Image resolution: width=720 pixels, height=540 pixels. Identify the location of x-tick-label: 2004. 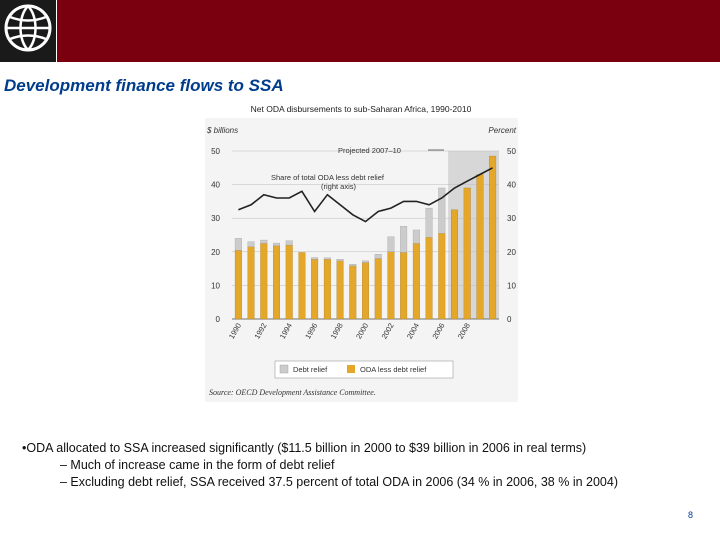
(413, 331).